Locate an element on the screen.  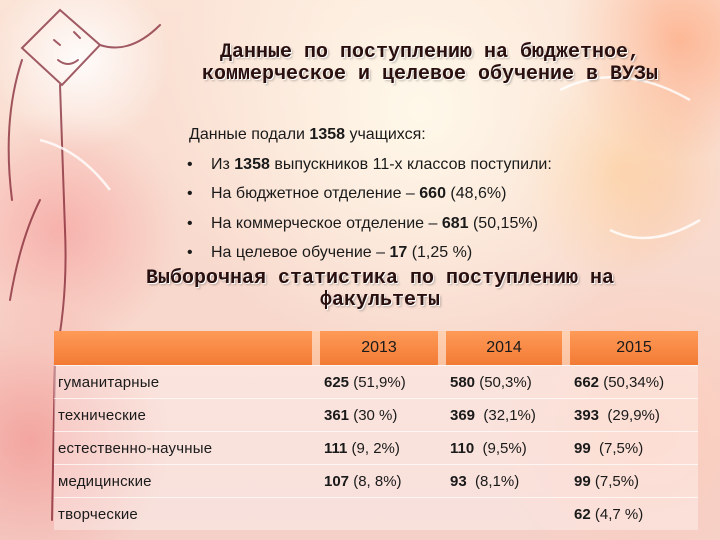
cell-percent: (32,1%) is located at coordinates (505, 415).